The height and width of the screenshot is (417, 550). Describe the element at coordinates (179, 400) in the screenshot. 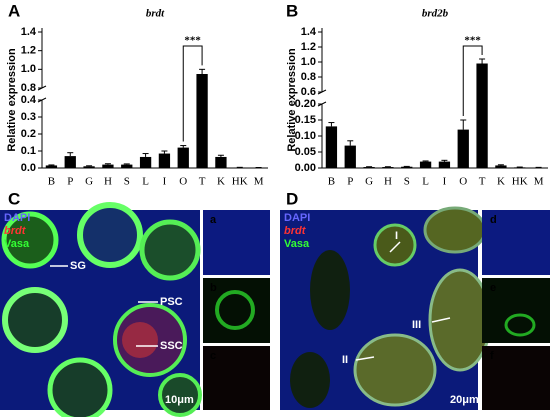

I see `scale-bar: 10μm` at that location.